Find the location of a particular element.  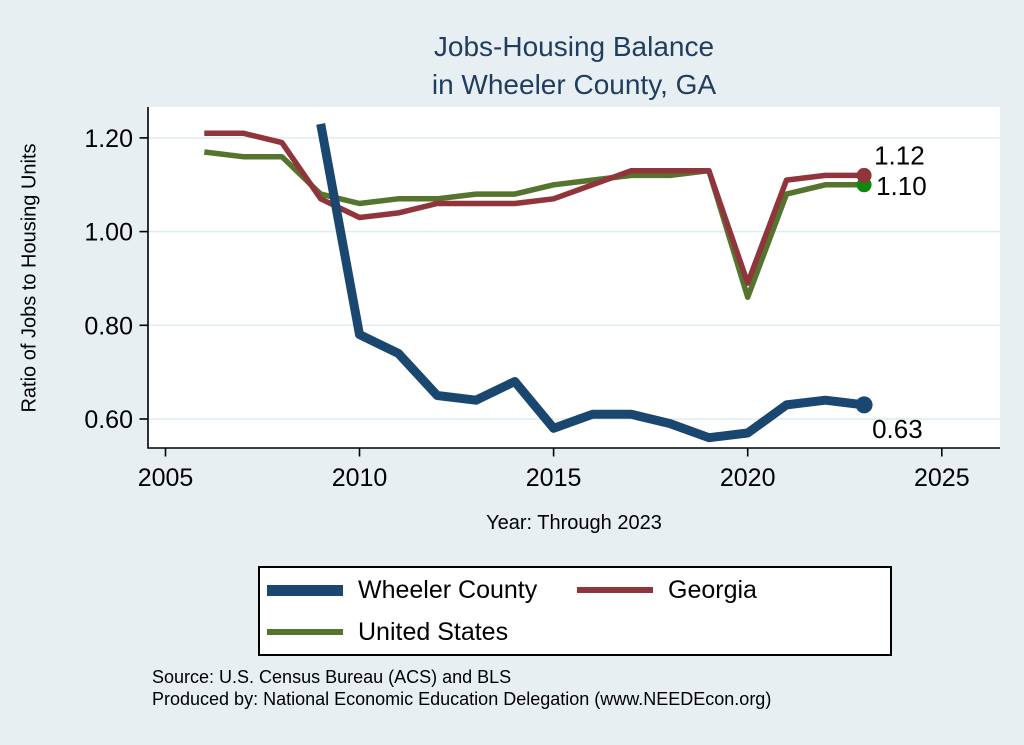

chart-title-line1: Jobs-Housing Balance is located at coordinates (574, 46).